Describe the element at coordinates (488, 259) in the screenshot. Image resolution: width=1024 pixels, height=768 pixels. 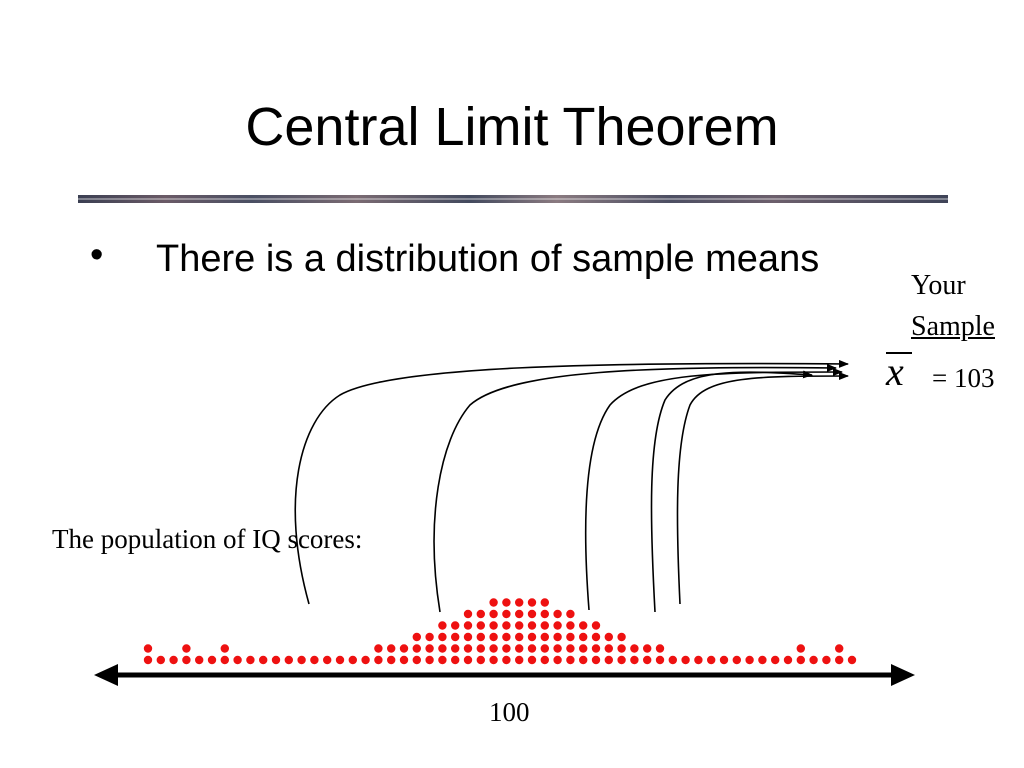
I see `bullet-text: There is a distribution of sample means` at that location.